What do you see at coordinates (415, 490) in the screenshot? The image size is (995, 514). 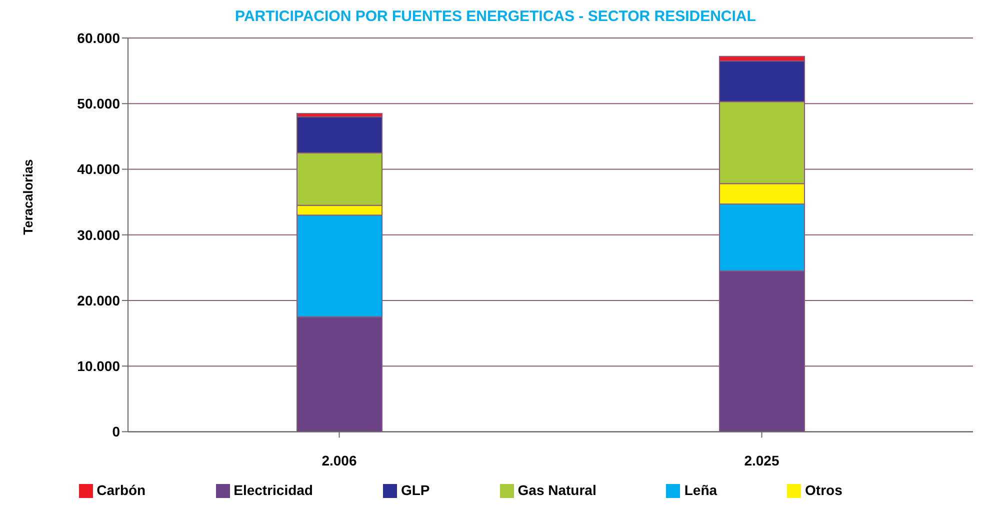 I see `legend-label: GLP` at bounding box center [415, 490].